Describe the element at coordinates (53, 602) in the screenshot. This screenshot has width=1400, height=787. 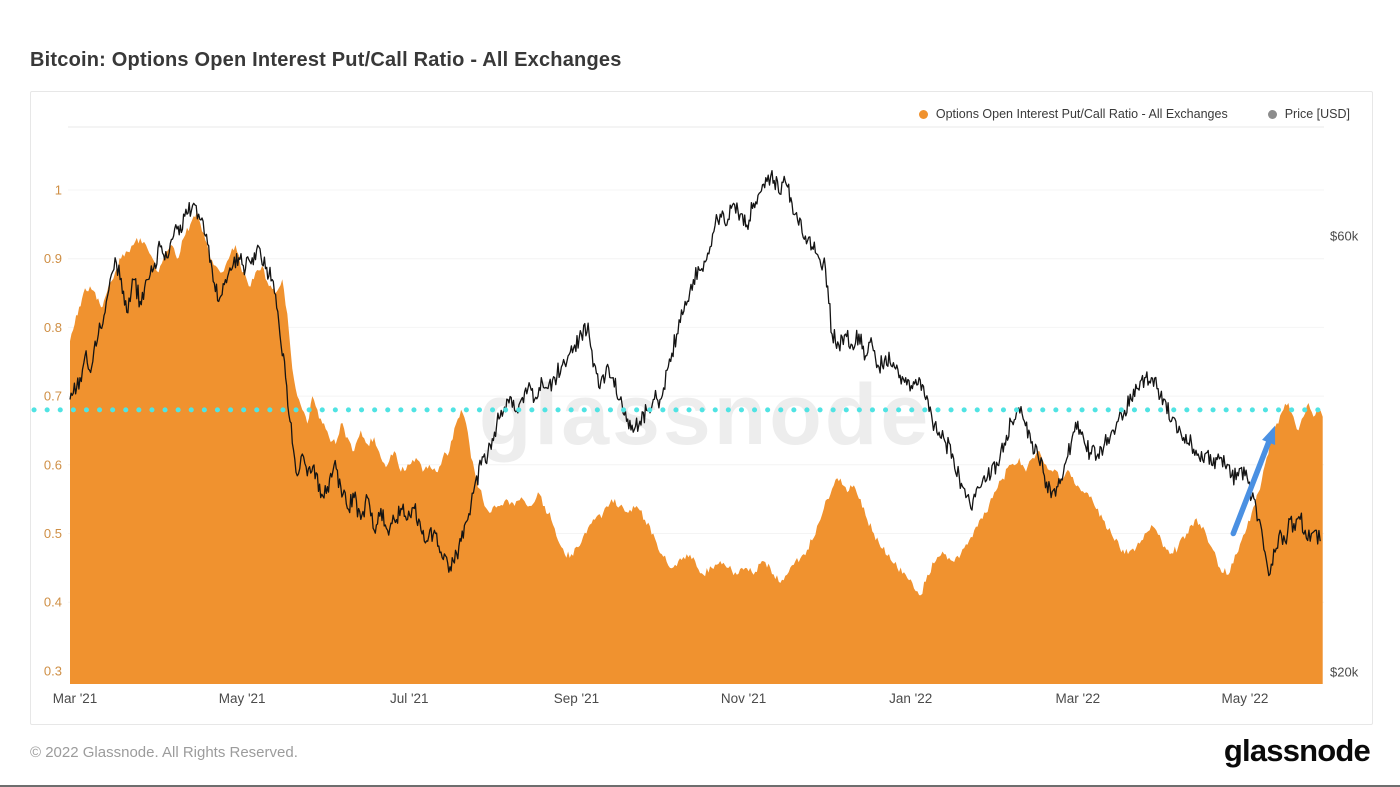
I see `left-axis-tick-label: 0.4` at that location.